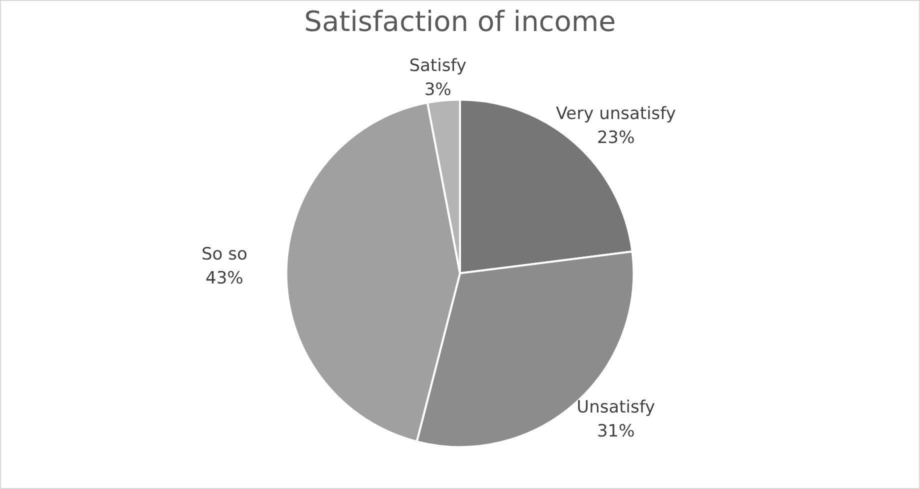 The width and height of the screenshot is (920, 489). What do you see at coordinates (224, 254) in the screenshot?
I see `slice-label: So so` at bounding box center [224, 254].